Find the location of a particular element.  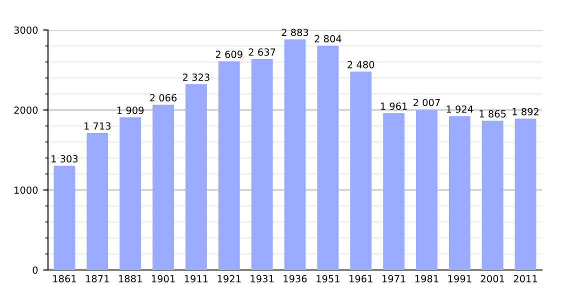

data-label: 2 883 is located at coordinates (295, 32).